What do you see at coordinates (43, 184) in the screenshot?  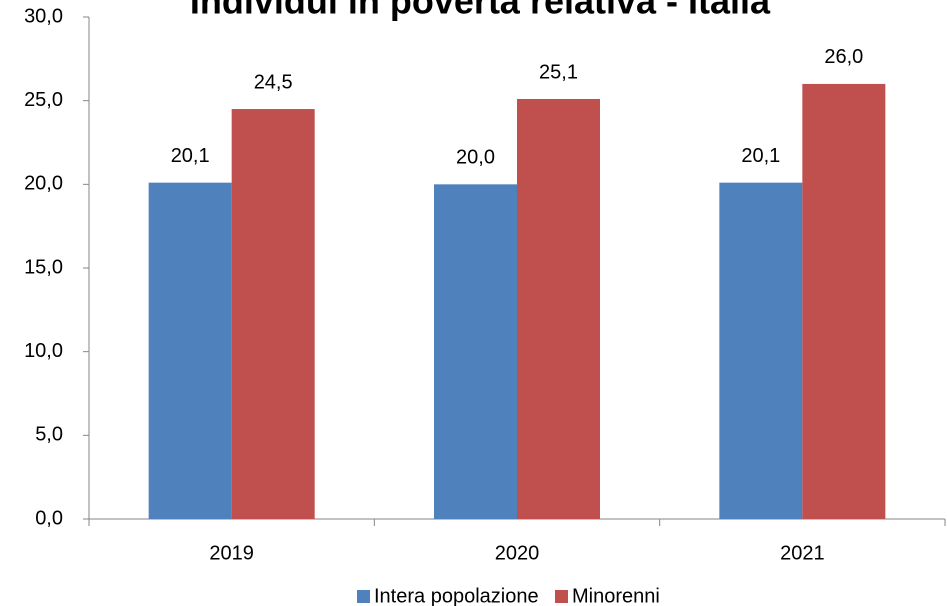 I see `y-tick-label: 20,0` at bounding box center [43, 184].